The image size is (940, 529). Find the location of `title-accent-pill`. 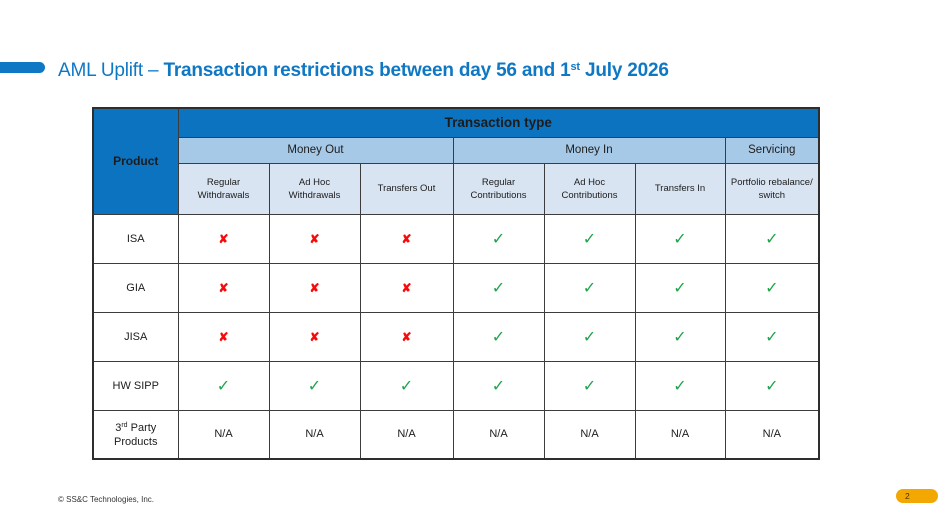

title-accent-pill is located at coordinates (22, 67).